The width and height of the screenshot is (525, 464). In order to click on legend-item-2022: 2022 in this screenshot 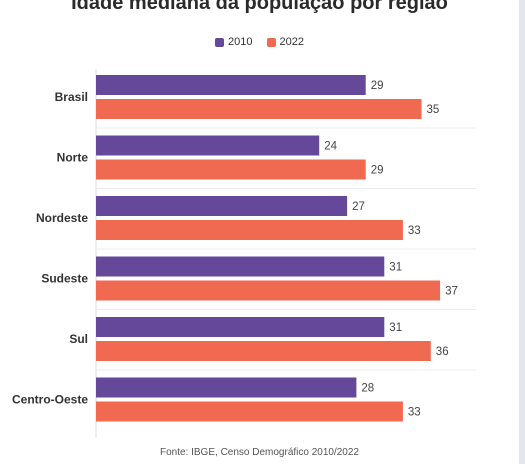, I will do `click(285, 42)`.